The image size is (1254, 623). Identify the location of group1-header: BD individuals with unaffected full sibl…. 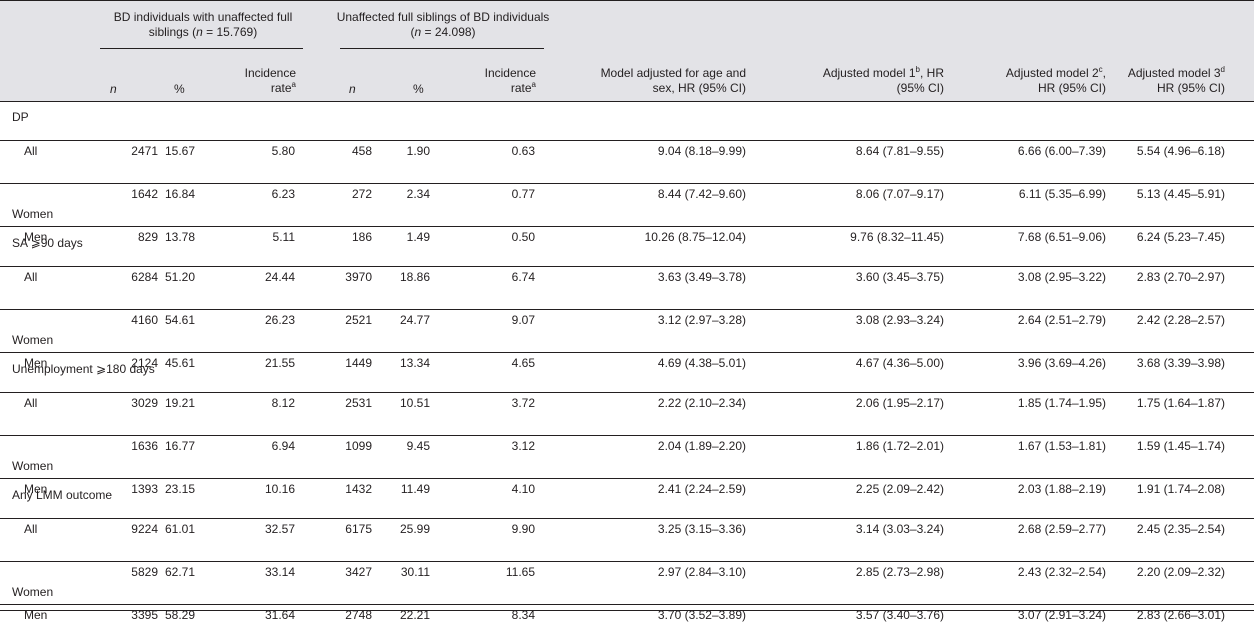
(203, 24).